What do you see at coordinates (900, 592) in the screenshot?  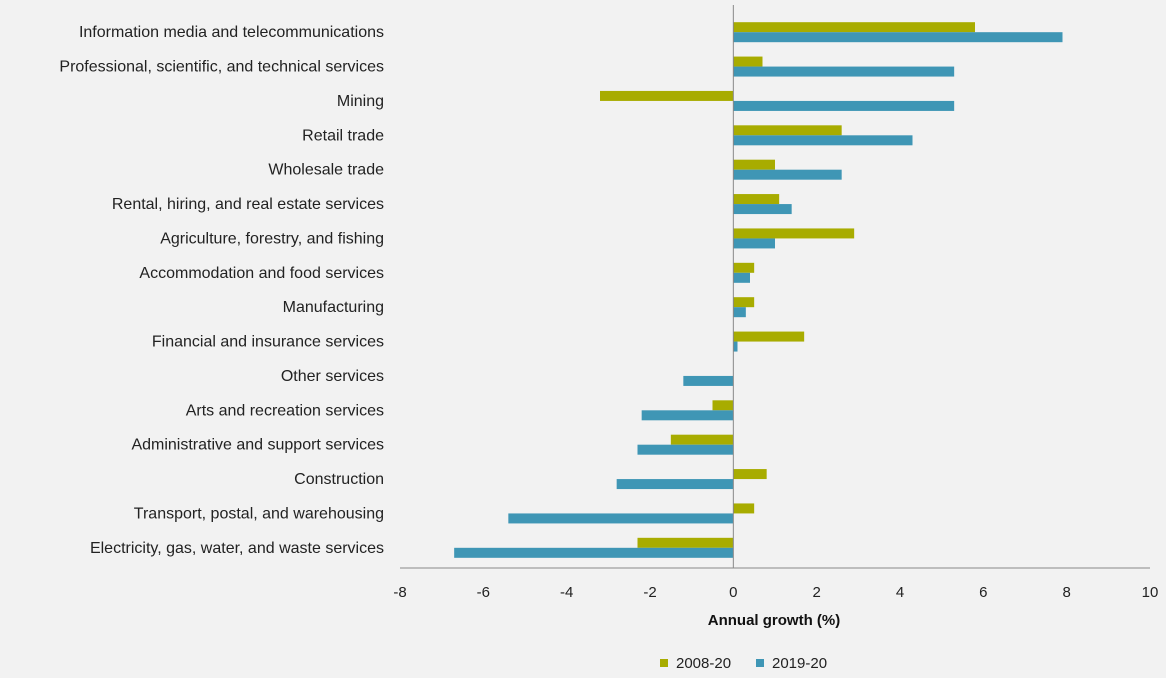 I see `x-tick-label: 4` at bounding box center [900, 592].